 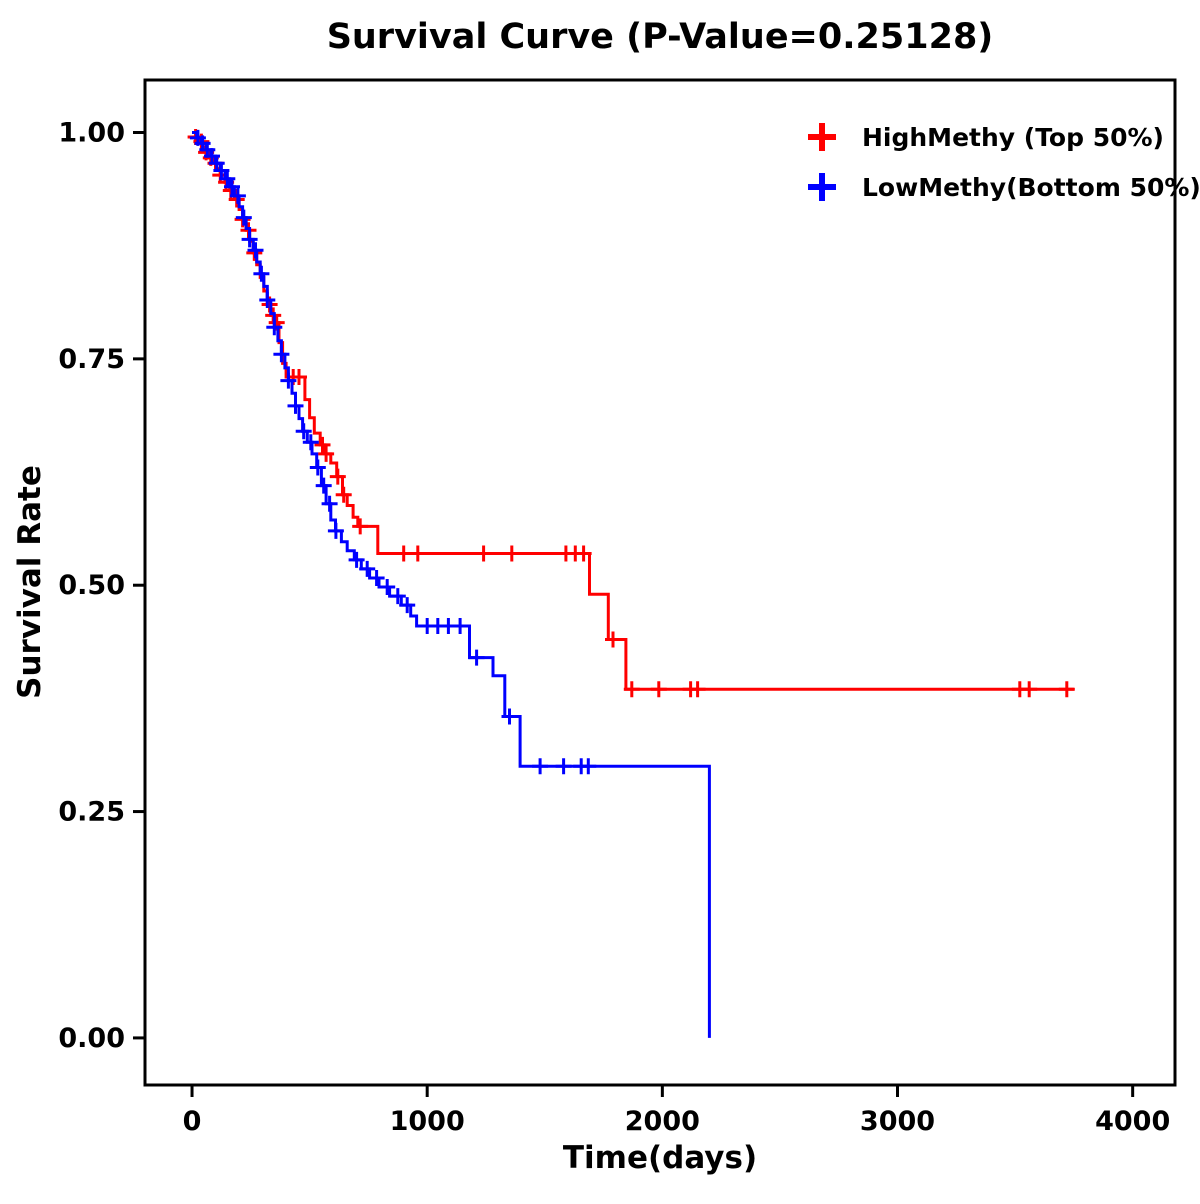 What do you see at coordinates (660, 37) in the screenshot?
I see `chart-title: Survival Curve (P-Value=0.25128)` at bounding box center [660, 37].